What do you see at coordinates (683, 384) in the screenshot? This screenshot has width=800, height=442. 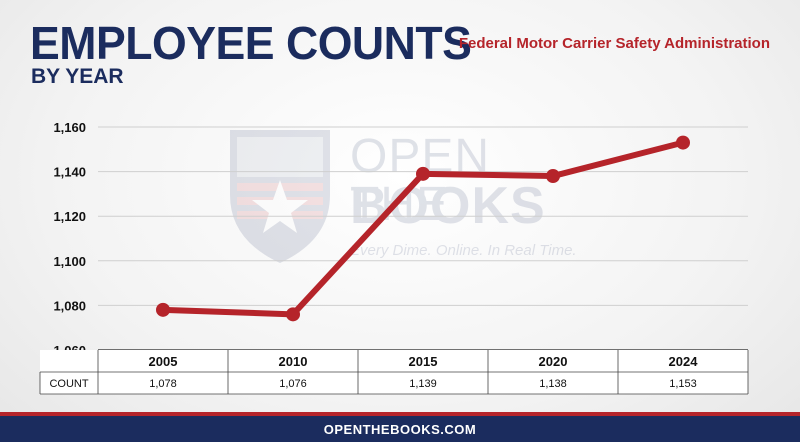 I see `table-cell-value: 1,153` at bounding box center [683, 384].